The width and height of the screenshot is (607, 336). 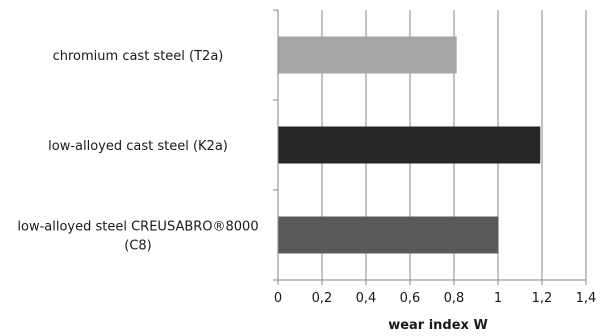 I want to click on category-label: low-alloyed steel CREUSABRO®8000 (C8), so click(x=137, y=237).